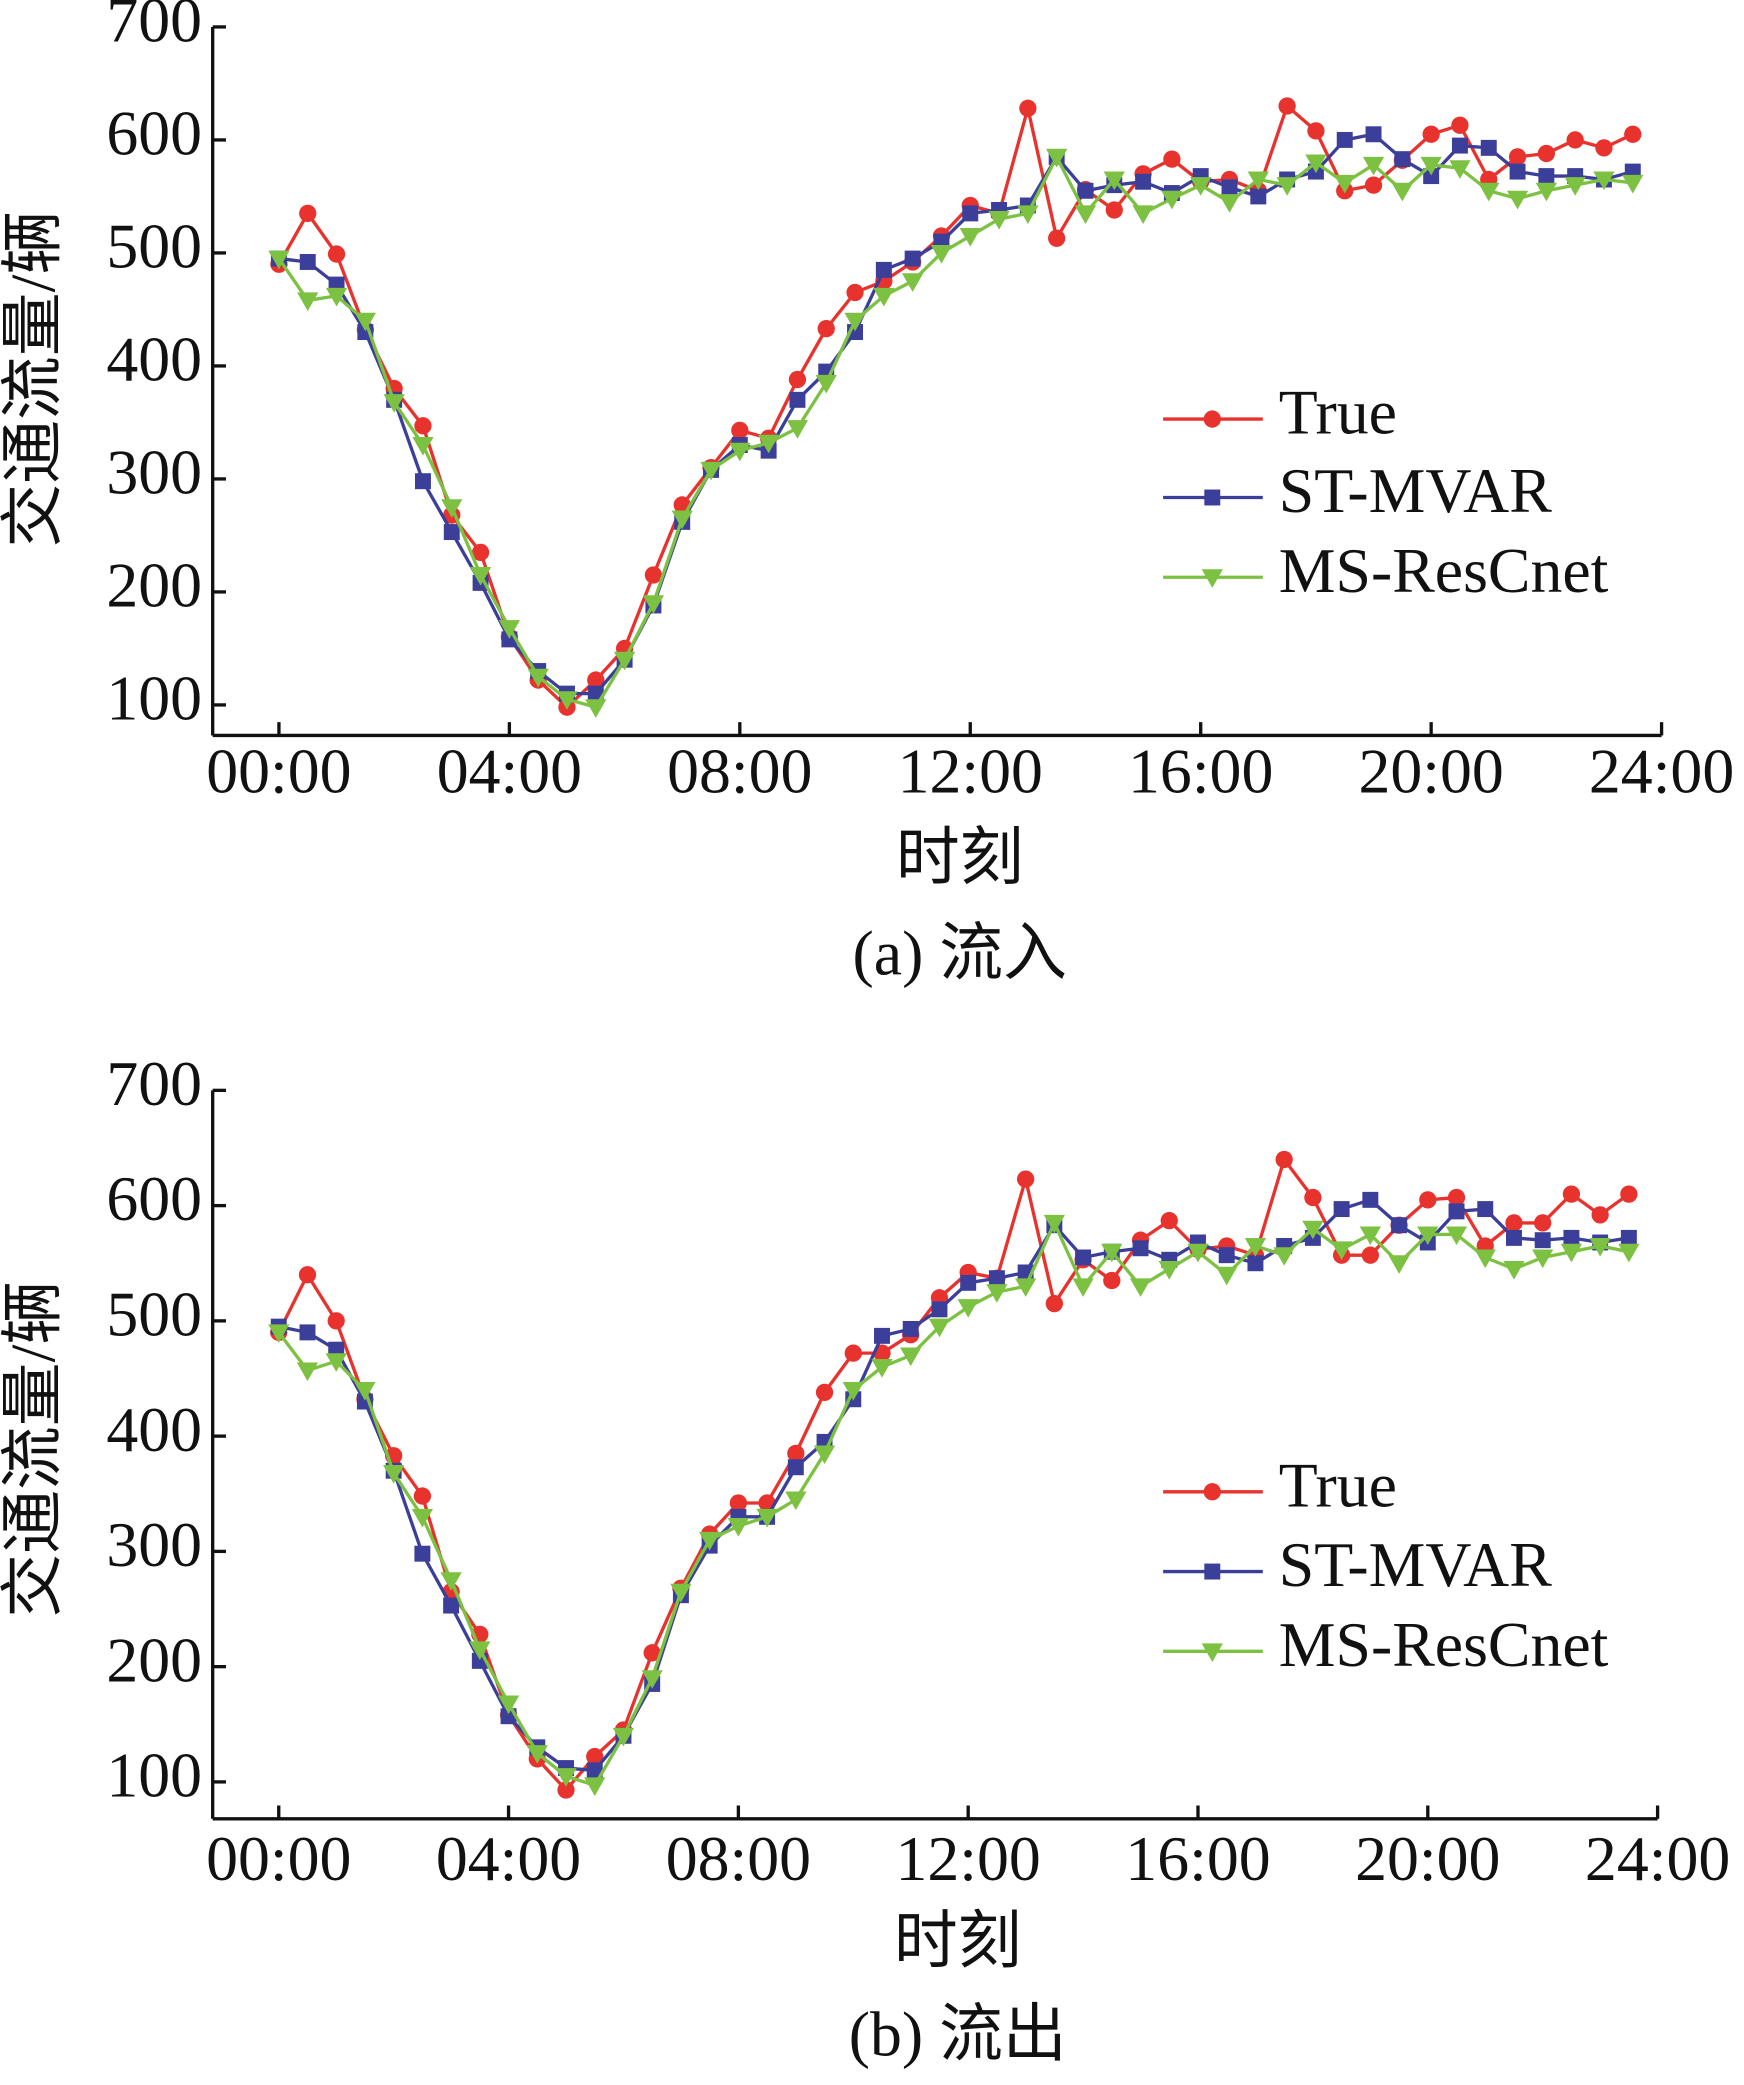  What do you see at coordinates (509, 771) in the screenshot?
I see `x-tick-label: 04:00` at bounding box center [509, 771].